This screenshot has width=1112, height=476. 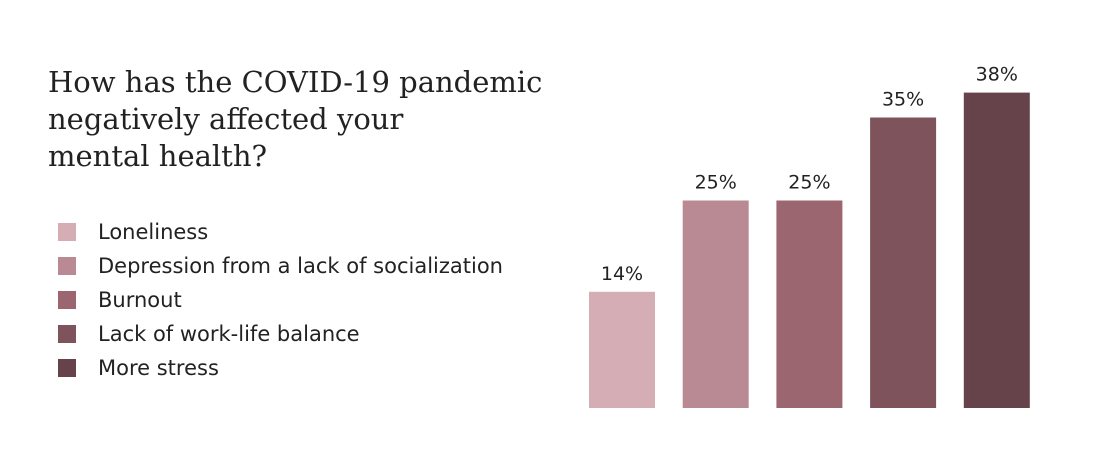 What do you see at coordinates (295, 82) in the screenshot?
I see `chart-title-line-1: How has the COVID-19 pandemic` at bounding box center [295, 82].